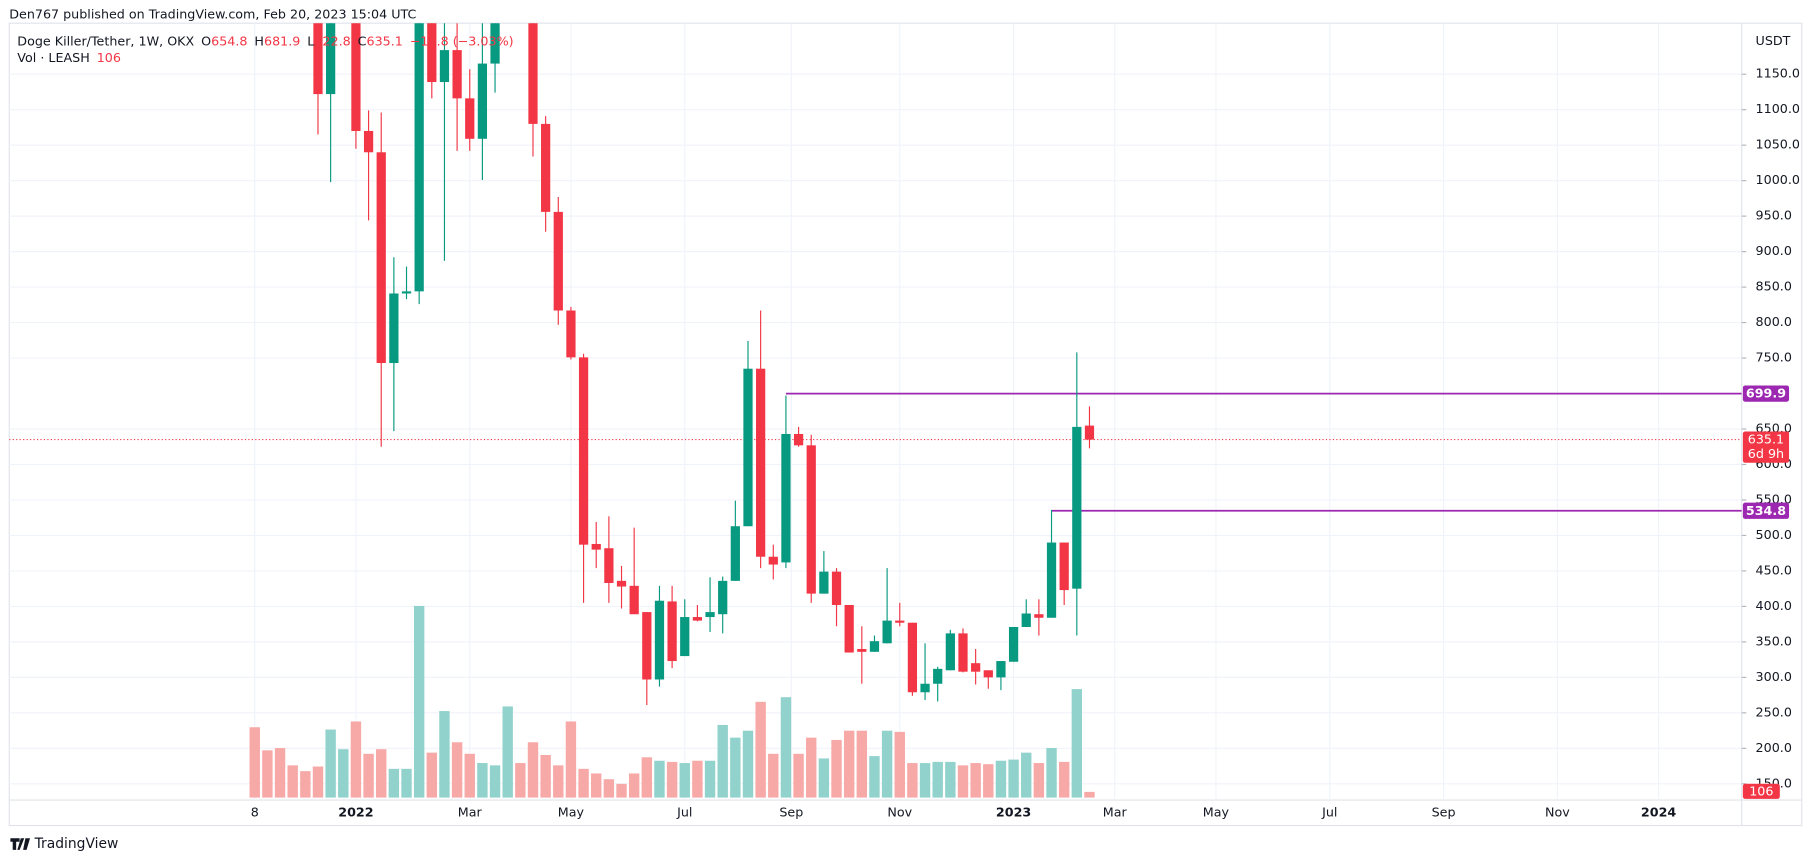 Image resolution: width=1811 pixels, height=858 pixels. What do you see at coordinates (1766, 439) in the screenshot?
I see `price-label: 635.1` at bounding box center [1766, 439].